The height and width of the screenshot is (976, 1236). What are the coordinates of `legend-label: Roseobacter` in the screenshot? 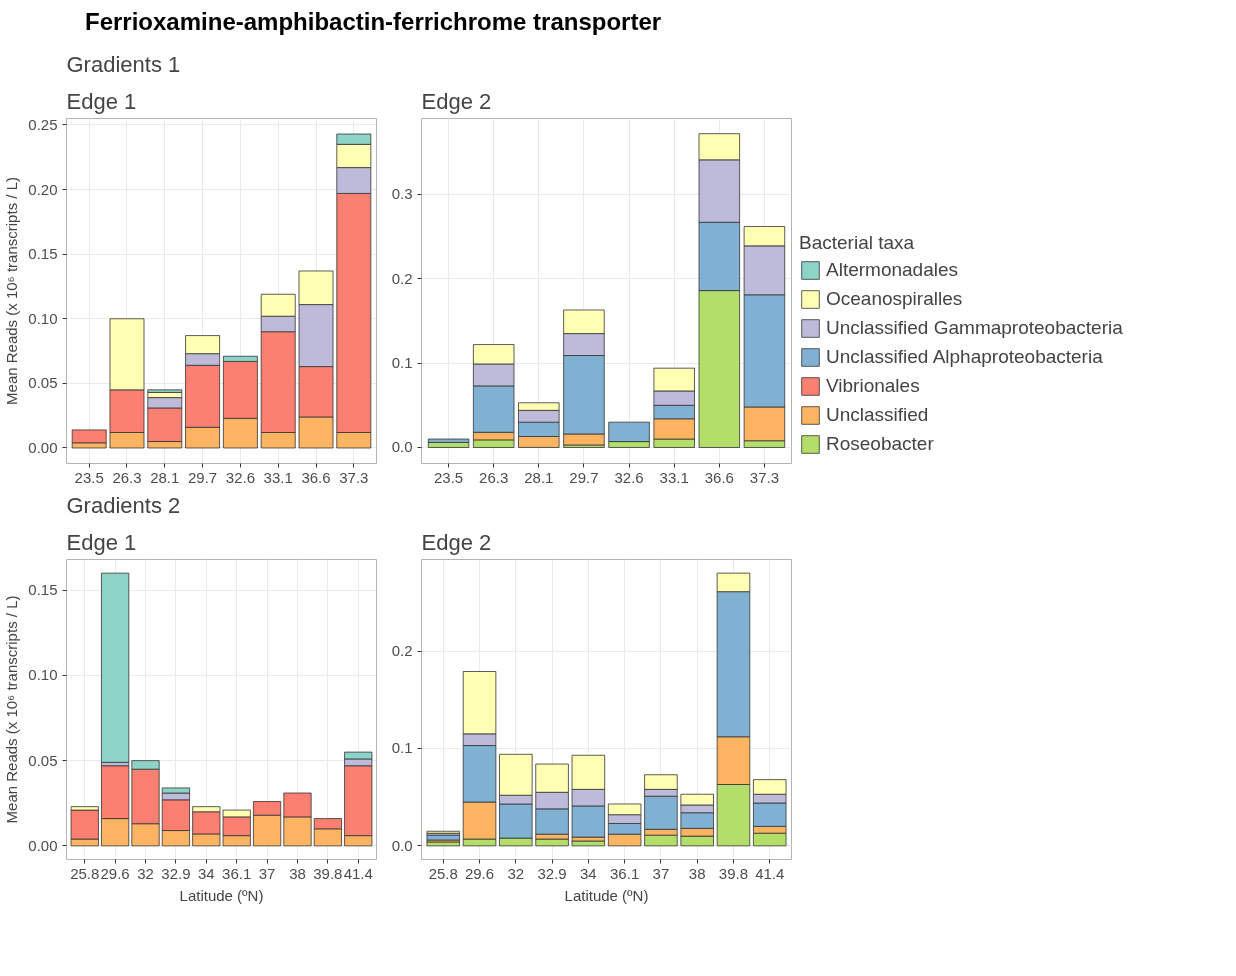 It's located at (880, 444).